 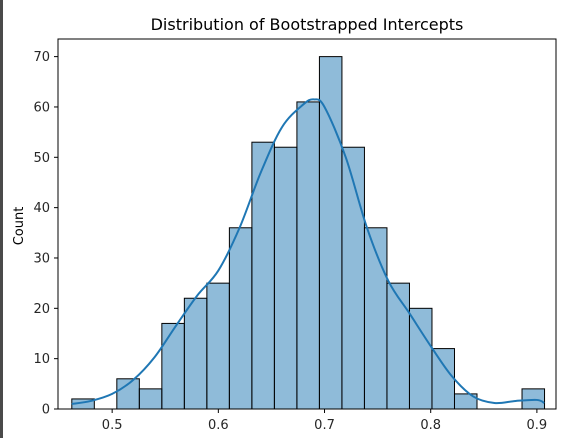 What do you see at coordinates (430, 425) in the screenshot?
I see `x-tick-label: 0.8` at bounding box center [430, 425].